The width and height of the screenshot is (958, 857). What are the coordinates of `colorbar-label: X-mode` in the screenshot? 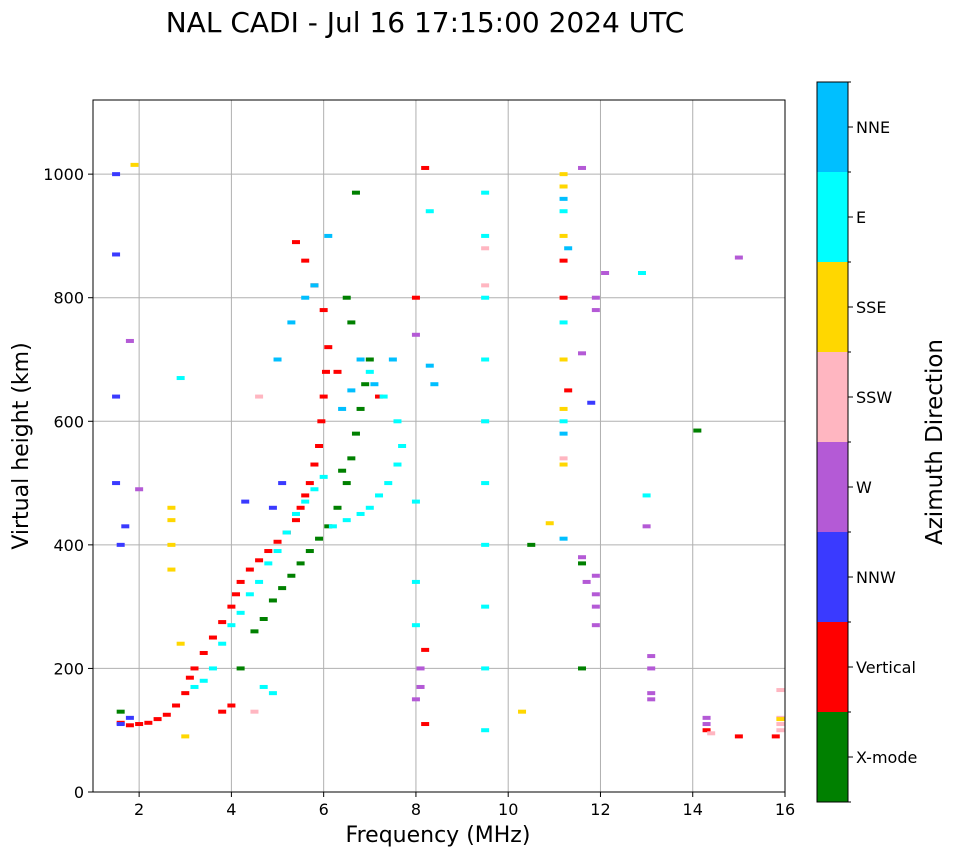 It's located at (886, 757).